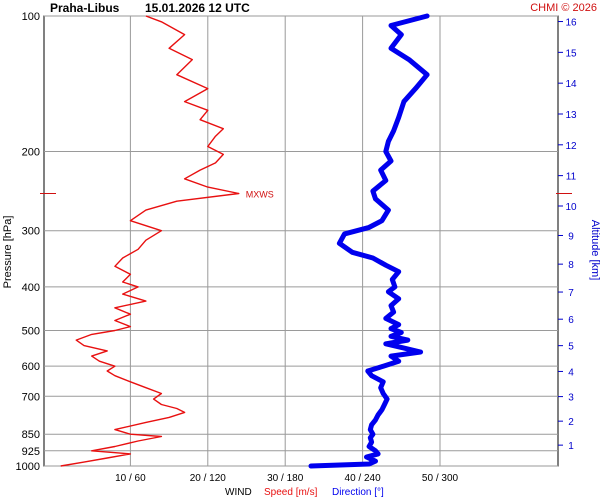 The image size is (600, 500). I want to click on pressure-tick-label: 300, so click(31, 232).